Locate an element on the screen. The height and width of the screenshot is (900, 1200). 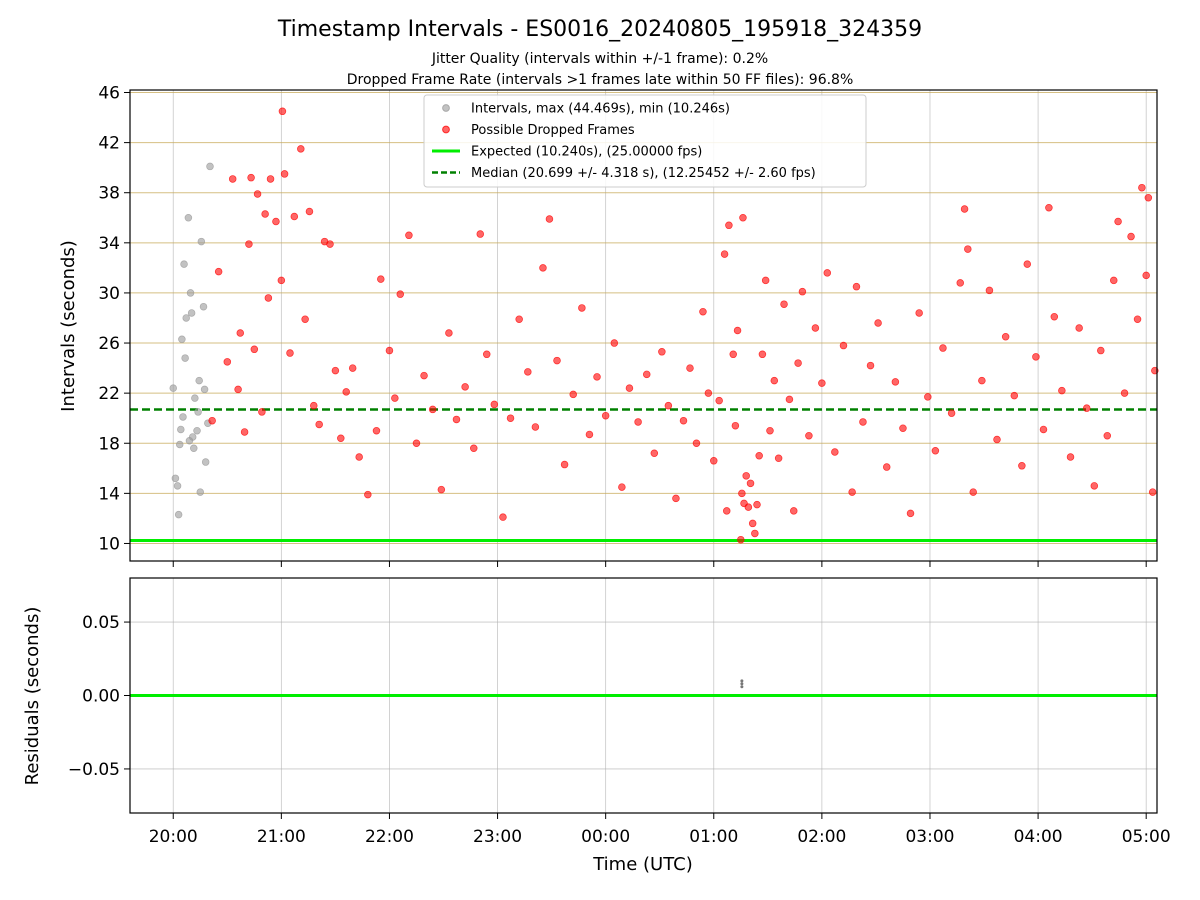
legend-box is located at coordinates (645, 141).